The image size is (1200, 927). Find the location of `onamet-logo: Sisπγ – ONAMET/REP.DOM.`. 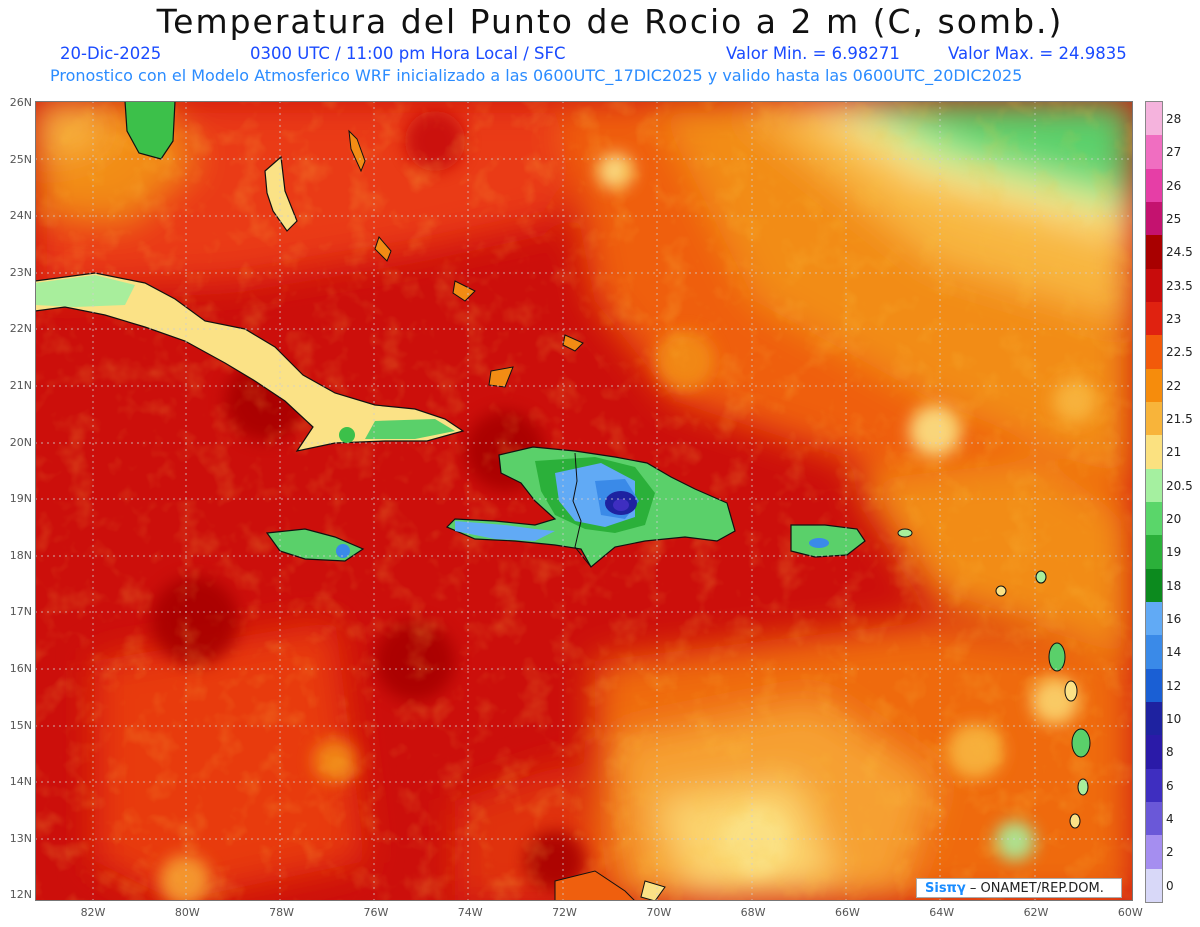

onamet-logo: Sisπγ – ONAMET/REP.DOM. is located at coordinates (1019, 888).